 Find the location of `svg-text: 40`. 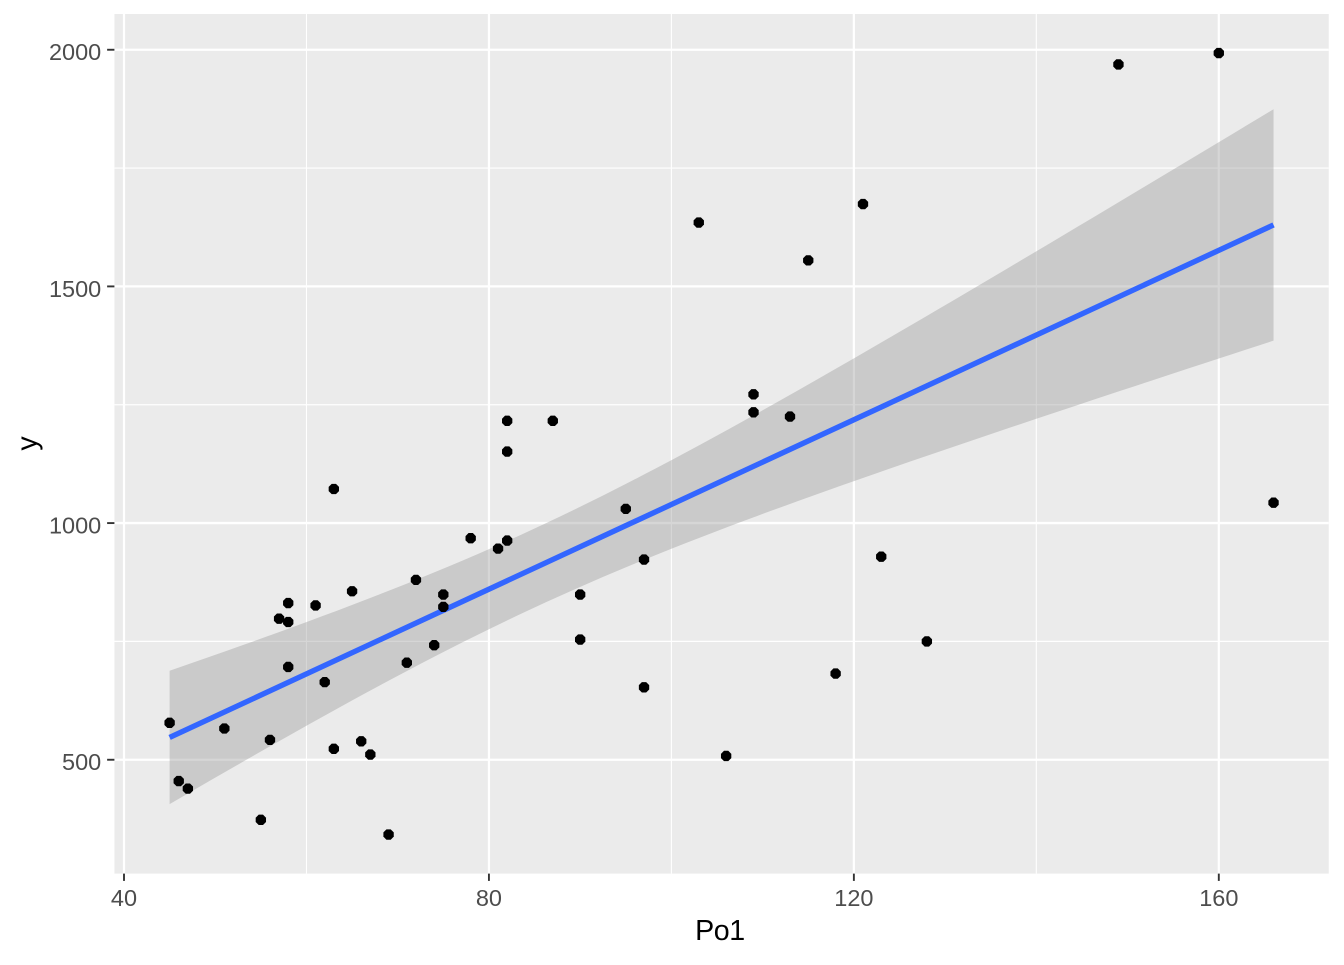

svg-text: 40 is located at coordinates (124, 898).